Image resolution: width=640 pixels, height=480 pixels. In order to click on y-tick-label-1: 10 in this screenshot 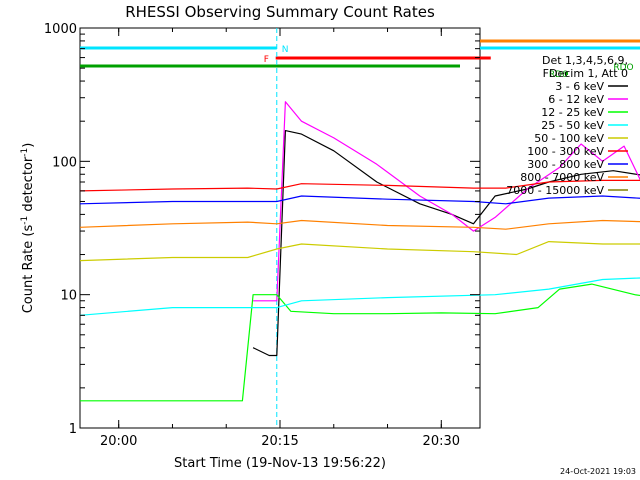, I will do `click(68, 296)`.